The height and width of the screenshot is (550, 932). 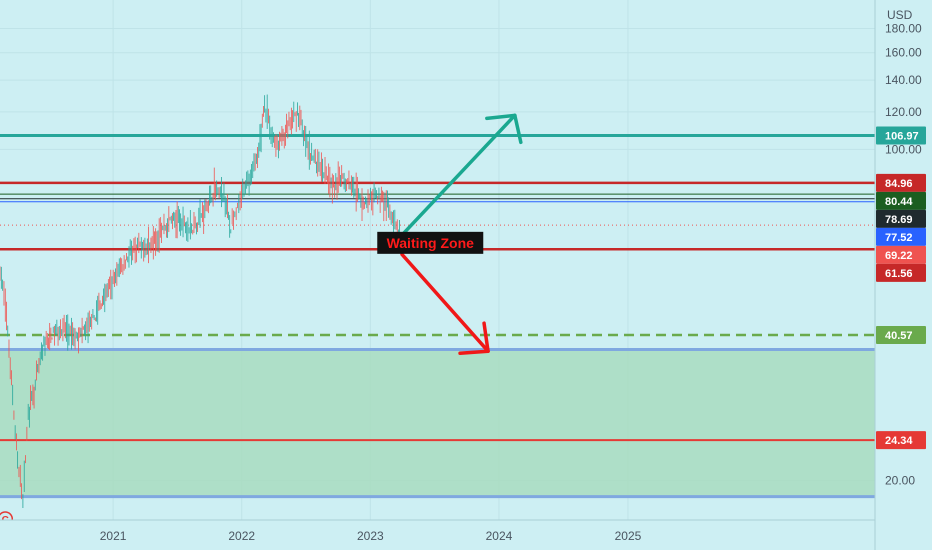 What do you see at coordinates (370, 536) in the screenshot?
I see `x-tick-label: 2023` at bounding box center [370, 536].